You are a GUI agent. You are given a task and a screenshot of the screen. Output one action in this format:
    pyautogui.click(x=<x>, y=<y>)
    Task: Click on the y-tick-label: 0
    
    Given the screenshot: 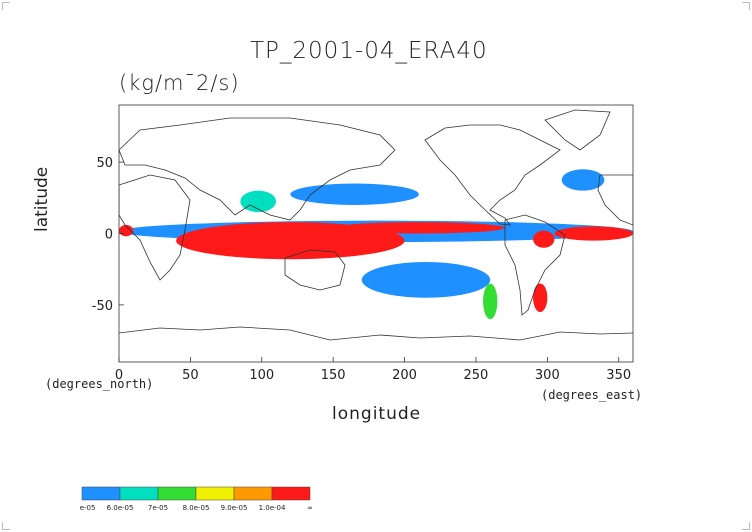 What is the action you would take?
    pyautogui.click(x=109, y=235)
    